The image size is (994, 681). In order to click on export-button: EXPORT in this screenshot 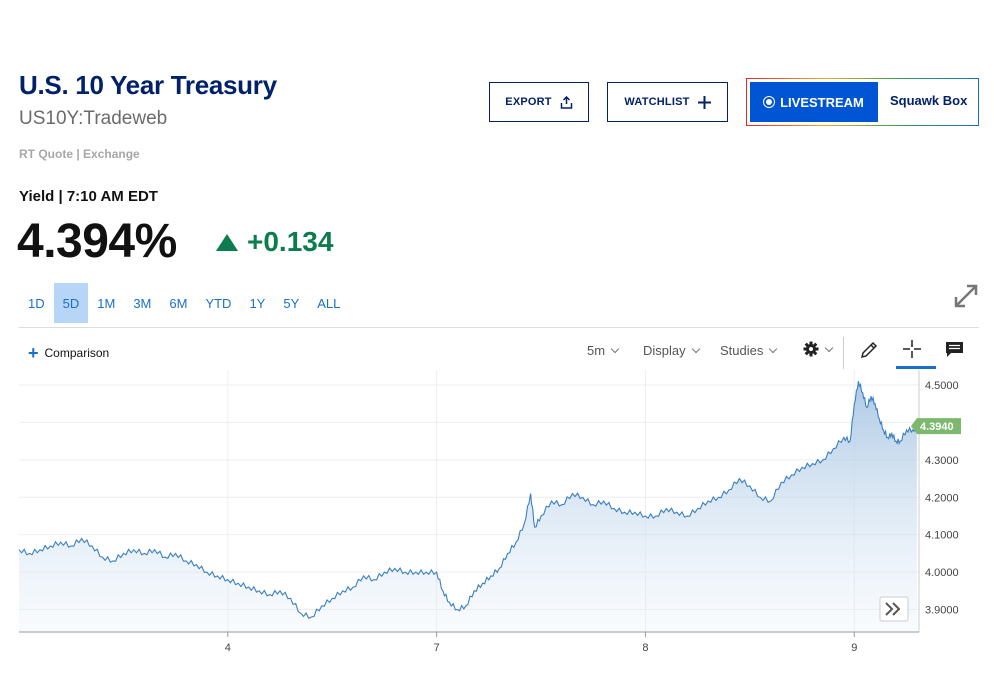, I will do `click(539, 102)`.